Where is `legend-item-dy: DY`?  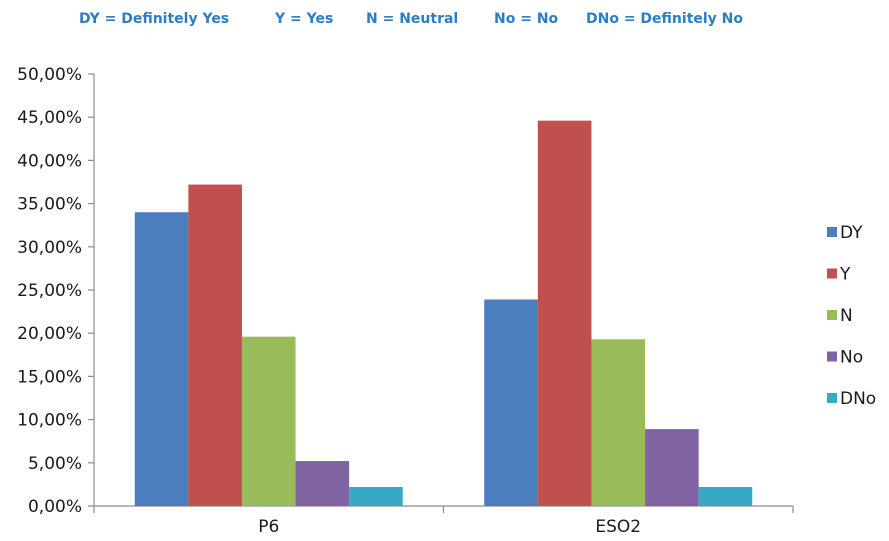 legend-item-dy: DY is located at coordinates (845, 233).